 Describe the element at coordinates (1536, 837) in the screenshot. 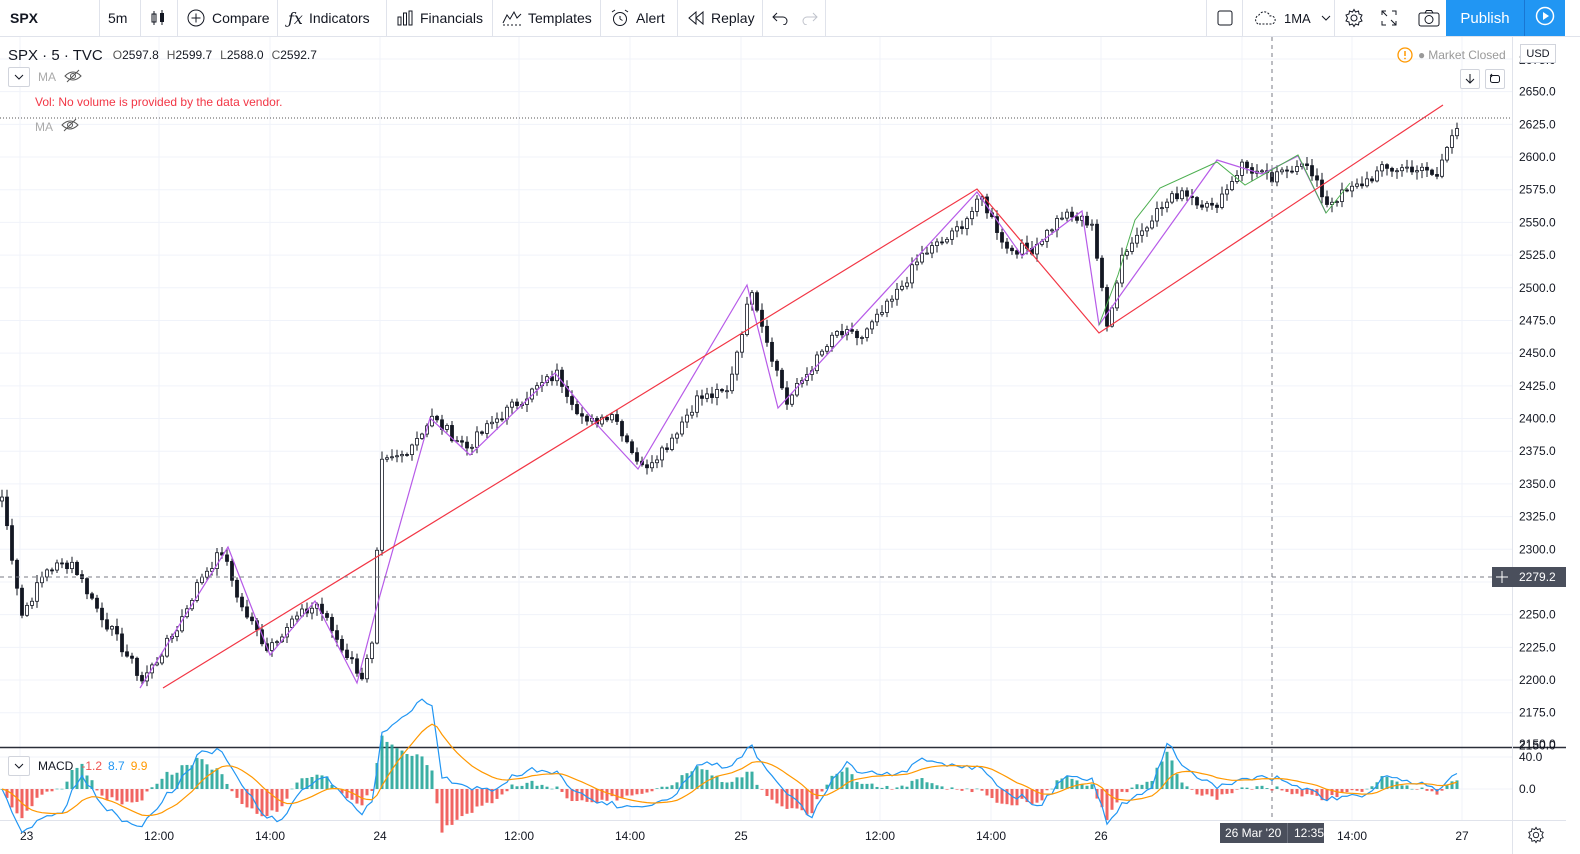

I see `axis-settings-button` at that location.